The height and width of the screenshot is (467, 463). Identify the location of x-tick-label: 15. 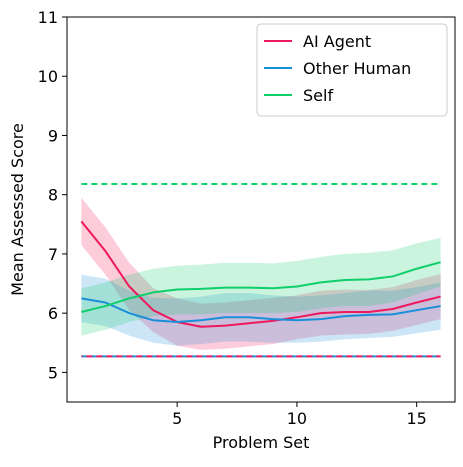
(416, 418).